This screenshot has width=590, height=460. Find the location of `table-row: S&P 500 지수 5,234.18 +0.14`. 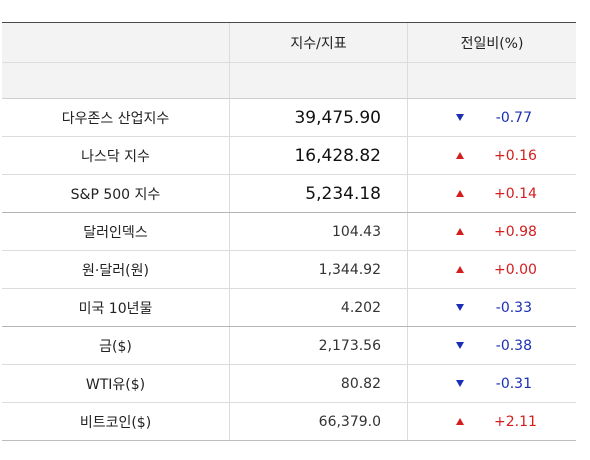

table-row: S&P 500 지수 5,234.18 +0.14 is located at coordinates (289, 194).